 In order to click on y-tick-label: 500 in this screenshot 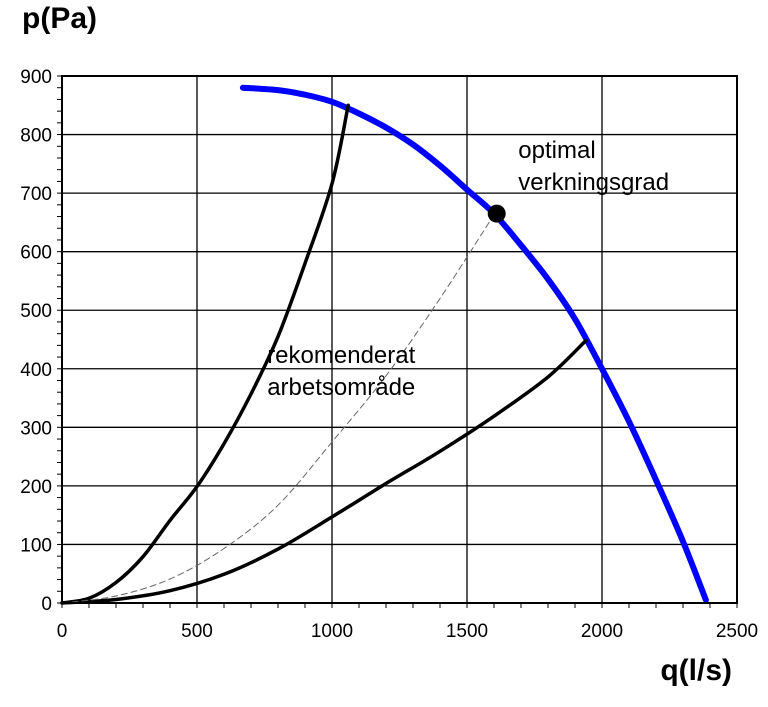, I will do `click(36, 311)`.